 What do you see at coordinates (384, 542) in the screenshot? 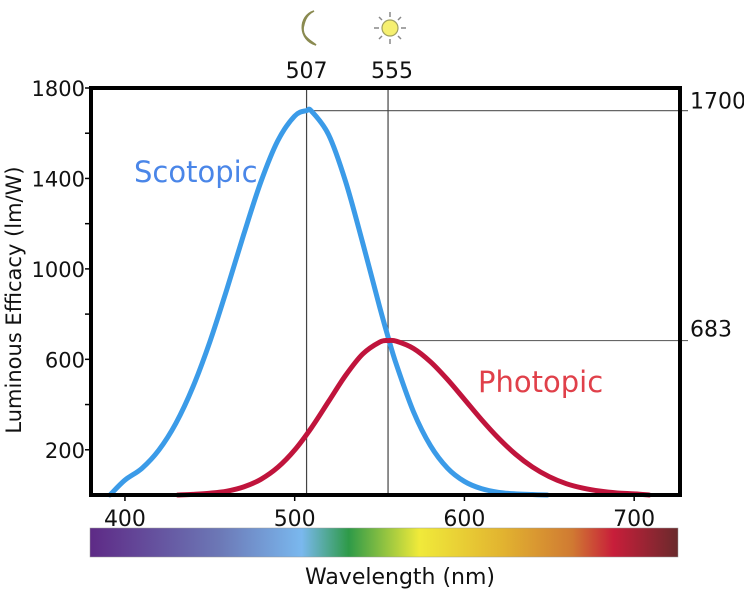
I see `spectrum-bar` at bounding box center [384, 542].